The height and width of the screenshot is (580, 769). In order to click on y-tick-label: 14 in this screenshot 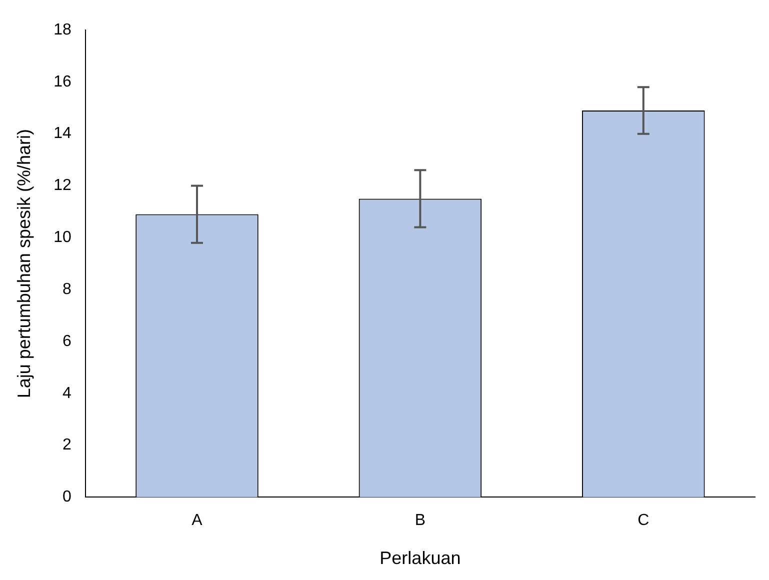, I will do `click(63, 133)`.